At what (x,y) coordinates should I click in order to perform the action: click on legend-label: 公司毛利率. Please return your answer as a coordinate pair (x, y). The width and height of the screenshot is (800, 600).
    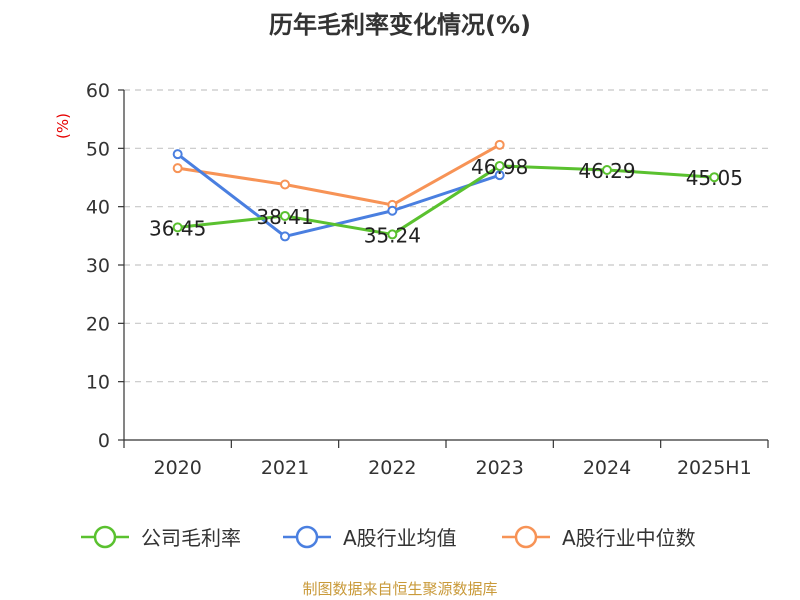
    Looking at the image, I should click on (191, 538).